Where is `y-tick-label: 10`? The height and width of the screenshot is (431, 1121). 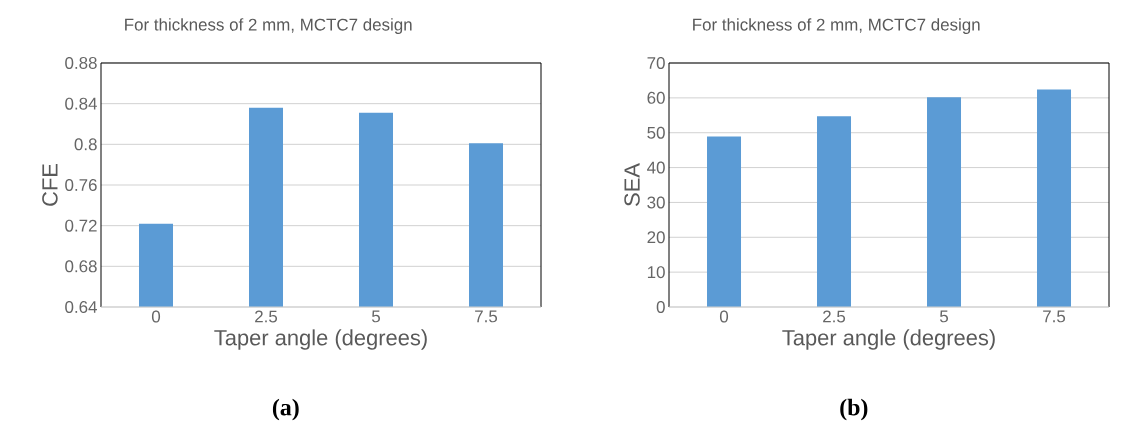
y-tick-label: 10 is located at coordinates (656, 272).